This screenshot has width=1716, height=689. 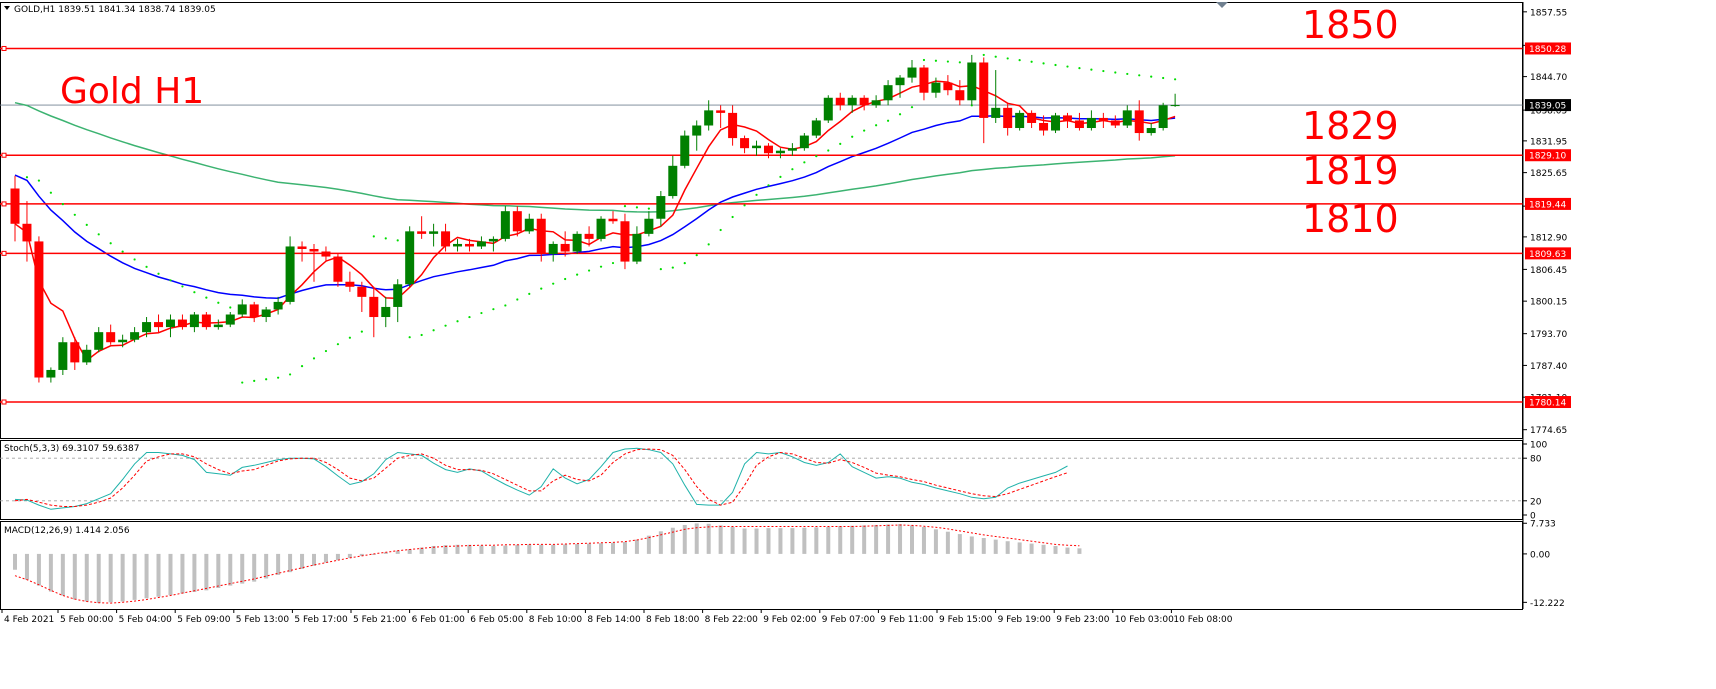 What do you see at coordinates (1548, 271) in the screenshot?
I see `price-axis-label: 1806.45` at bounding box center [1548, 271].